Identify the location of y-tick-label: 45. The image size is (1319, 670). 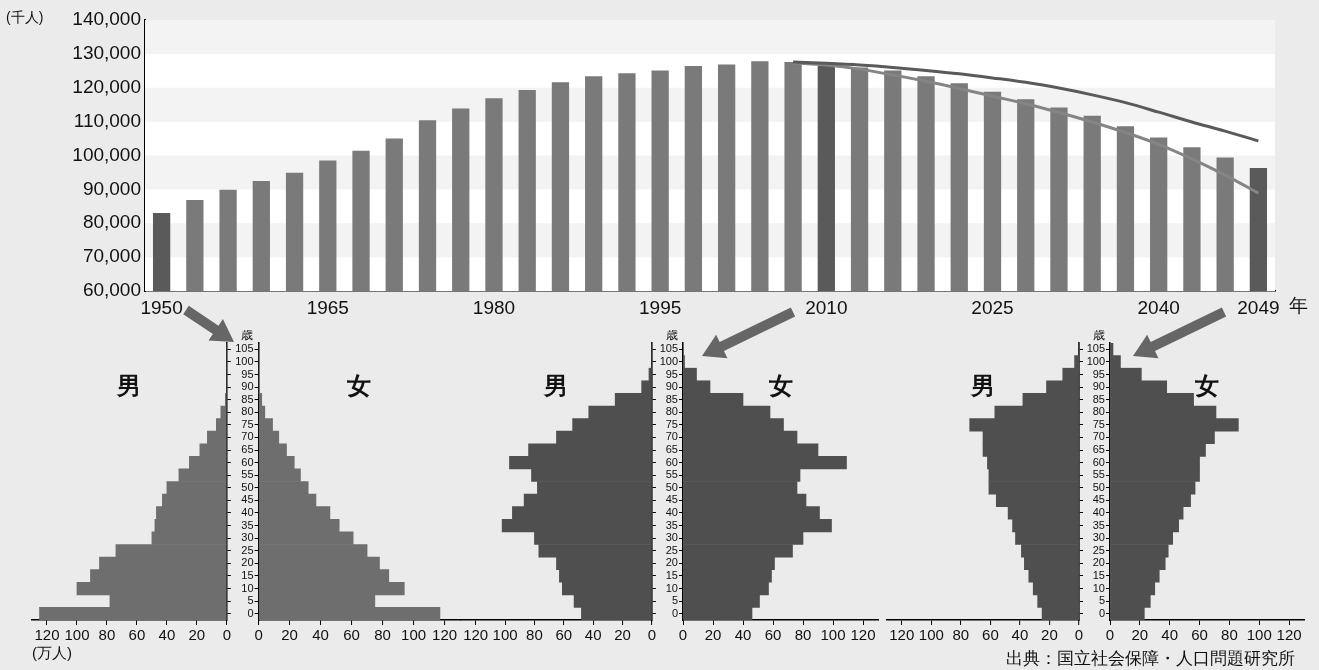
(247, 499).